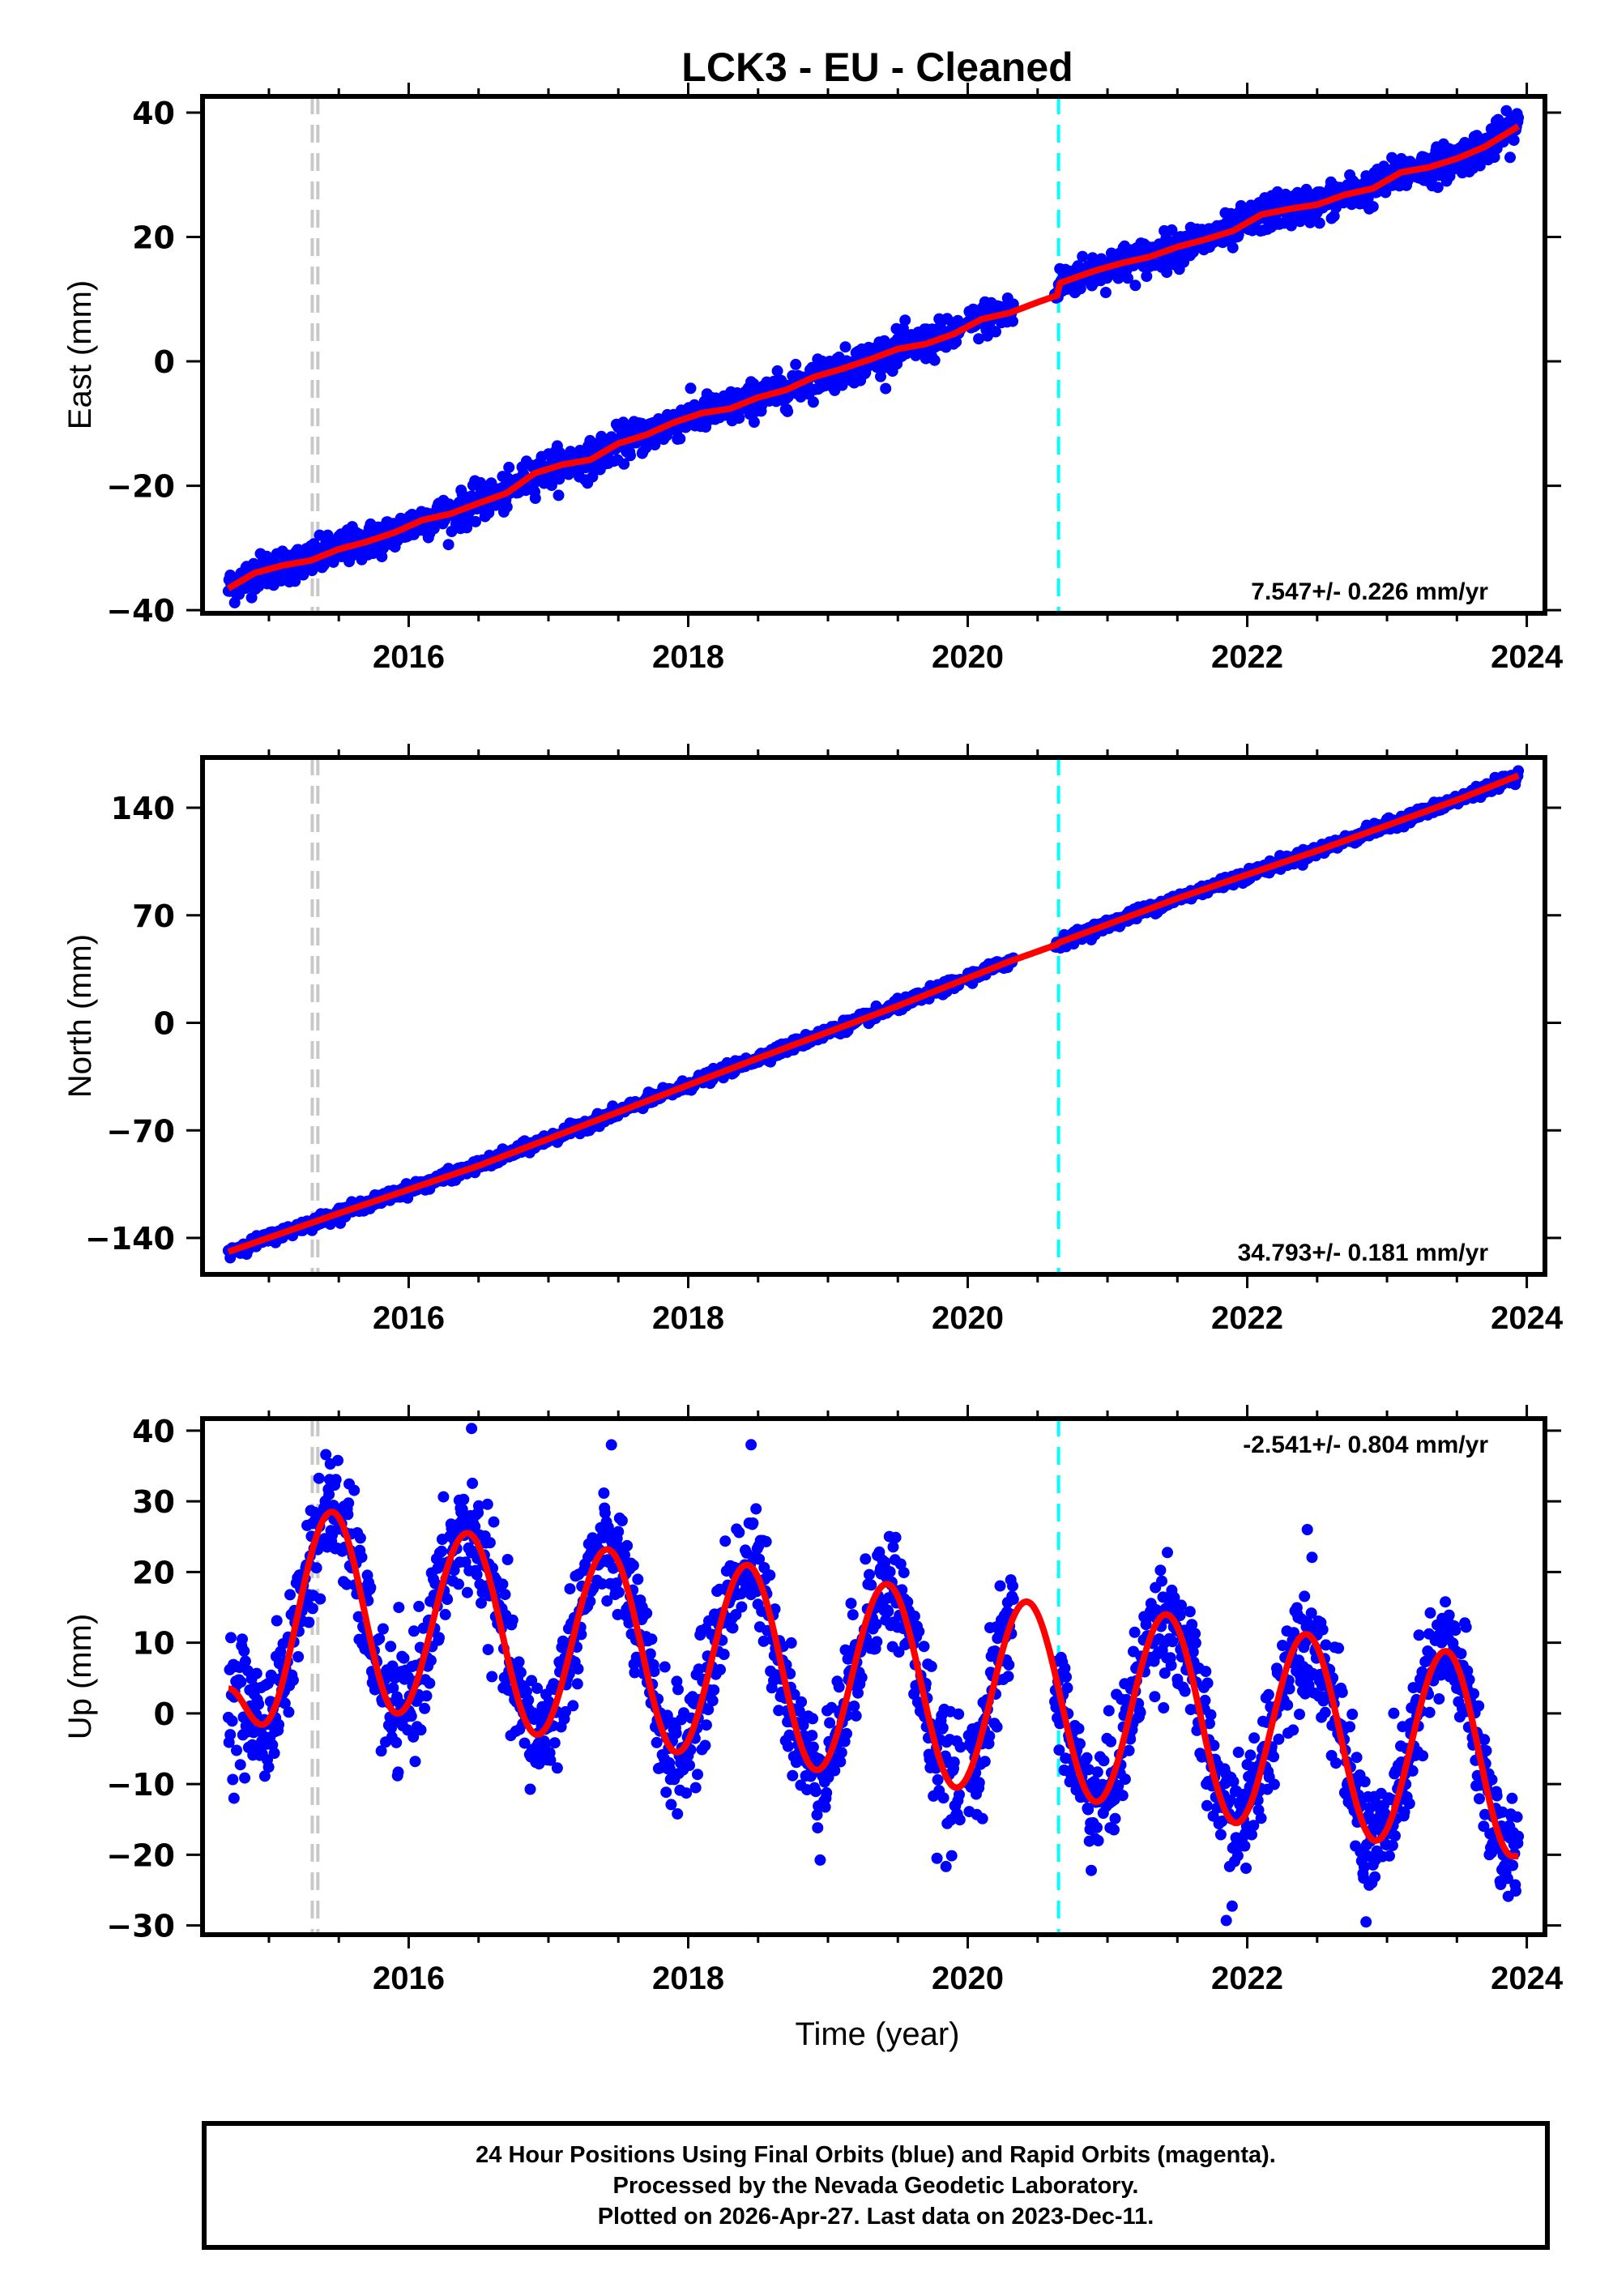 Image resolution: width=1613 pixels, height=2296 pixels. I want to click on y-tick-label: 40, so click(153, 114).